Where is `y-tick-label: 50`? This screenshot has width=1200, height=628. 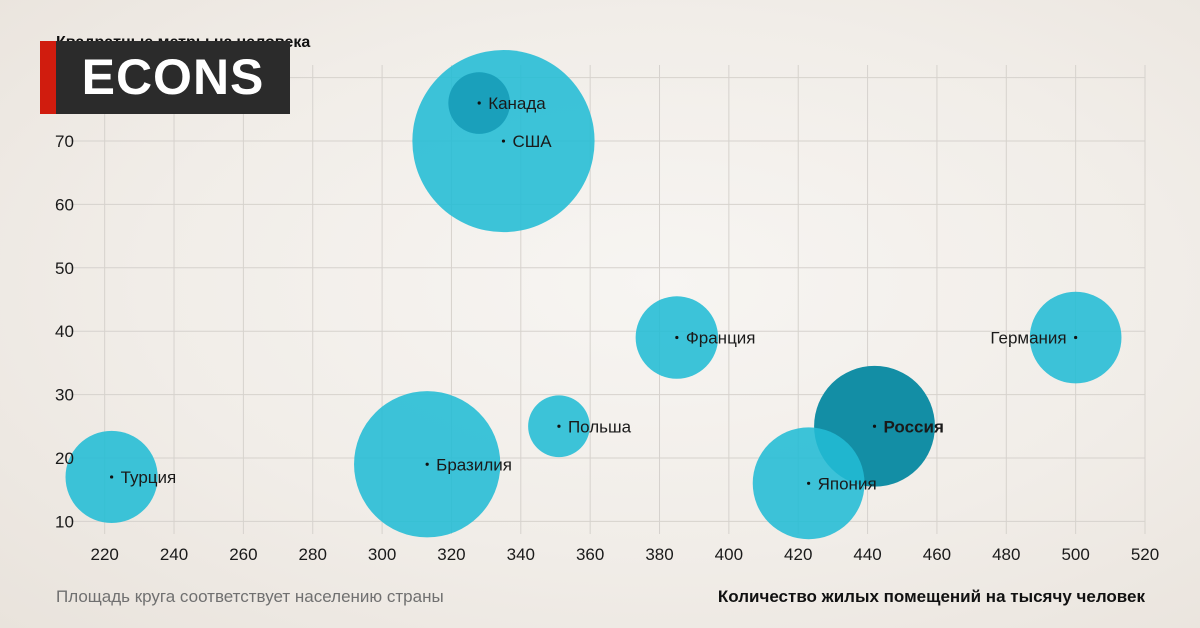
y-tick-label: 50 is located at coordinates (64, 268).